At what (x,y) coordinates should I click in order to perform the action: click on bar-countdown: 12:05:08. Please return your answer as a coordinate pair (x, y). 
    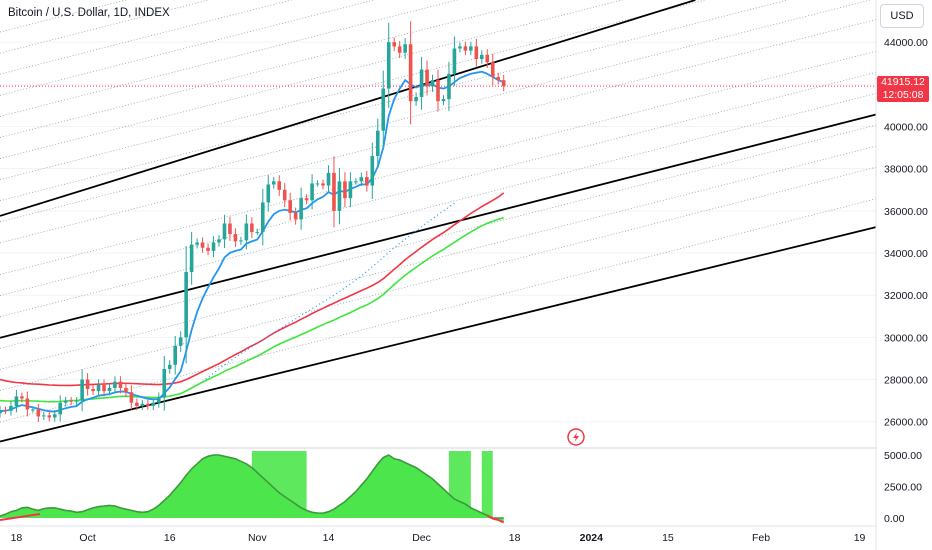
    Looking at the image, I should click on (903, 95).